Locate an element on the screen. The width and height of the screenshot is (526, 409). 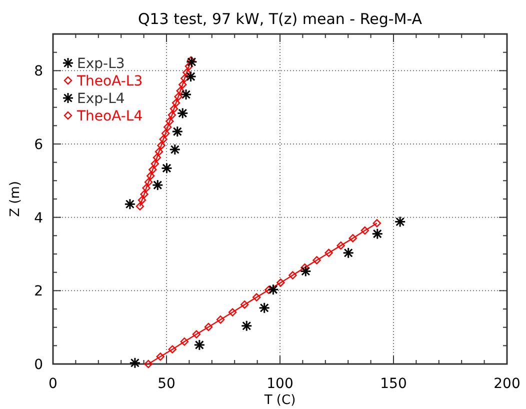
x-tick-label: 200 is located at coordinates (507, 384).